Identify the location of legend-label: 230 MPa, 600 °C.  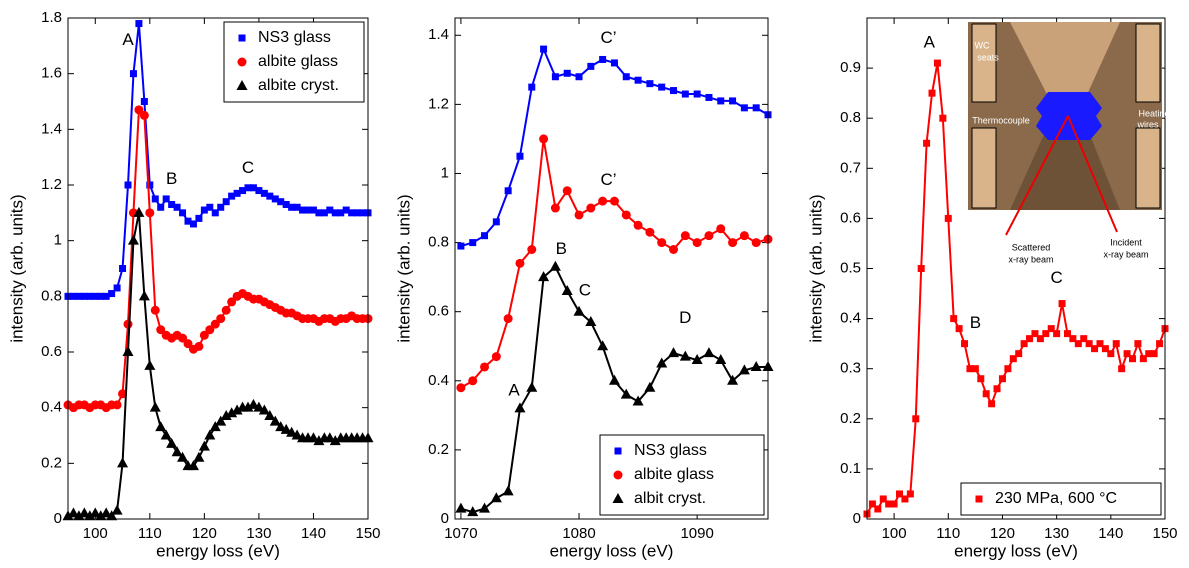
(1056, 498).